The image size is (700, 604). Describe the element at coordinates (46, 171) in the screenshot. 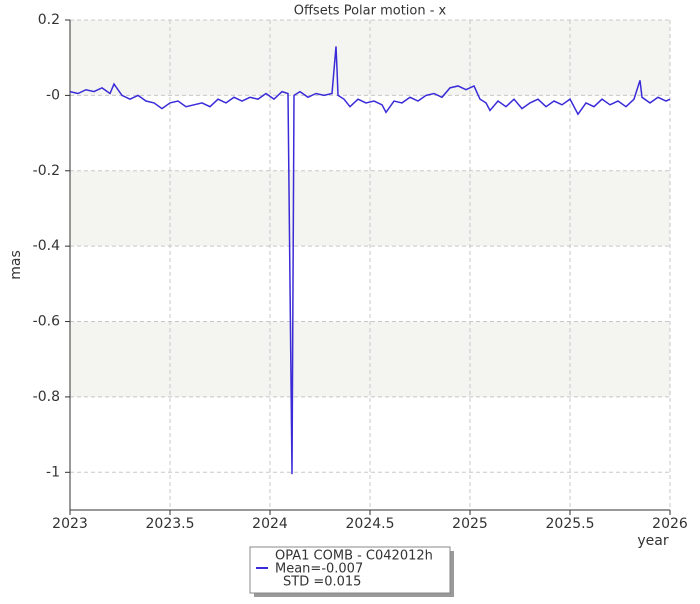

I see `y-tick-label: -0.2` at that location.